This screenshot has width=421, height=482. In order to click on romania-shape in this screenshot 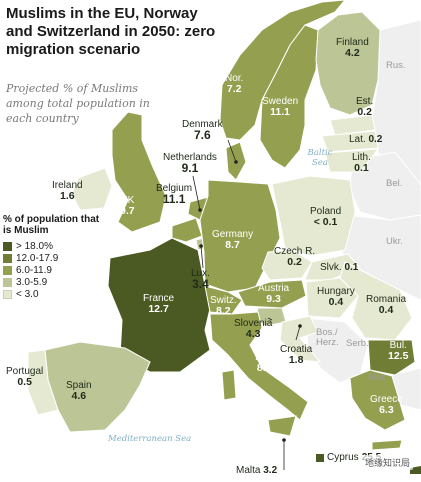, I will do `click(376, 301)`.